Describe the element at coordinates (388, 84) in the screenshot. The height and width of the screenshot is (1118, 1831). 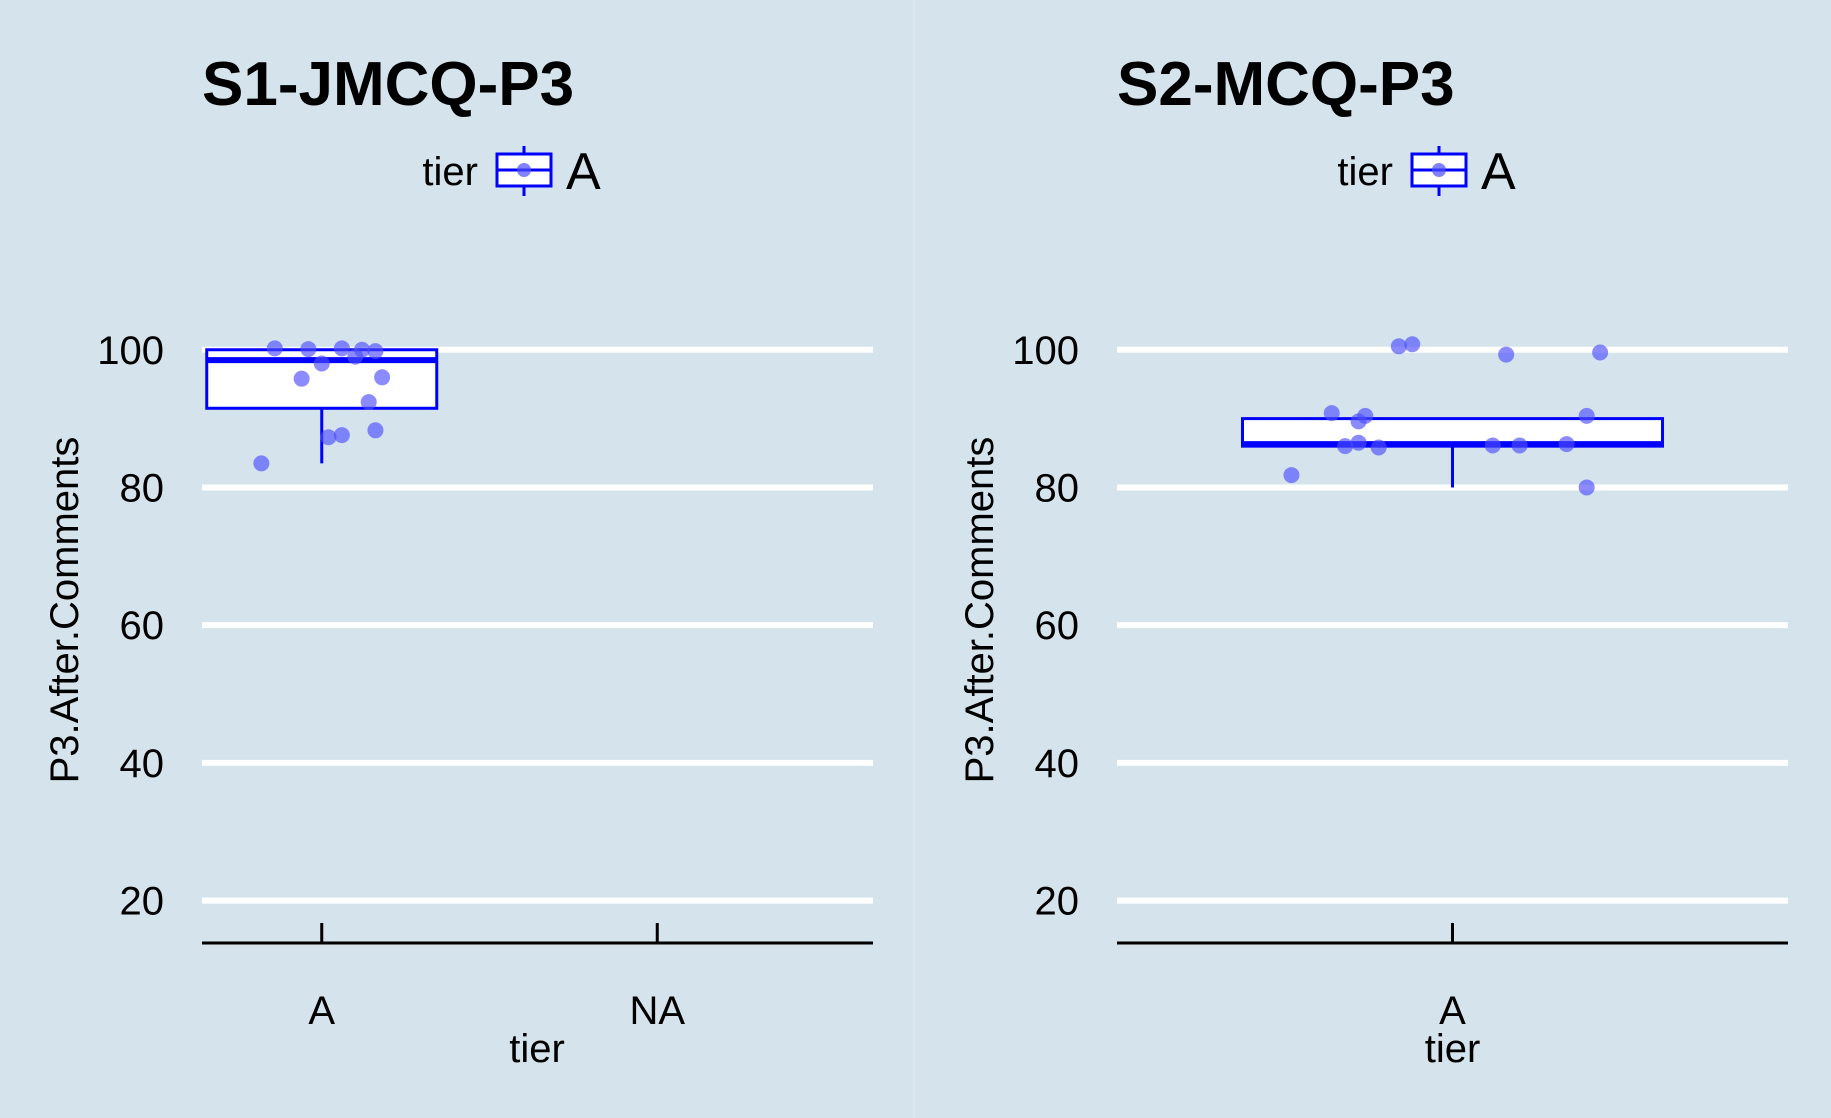
I see `chart-title: S1-JMCQ-P3` at that location.